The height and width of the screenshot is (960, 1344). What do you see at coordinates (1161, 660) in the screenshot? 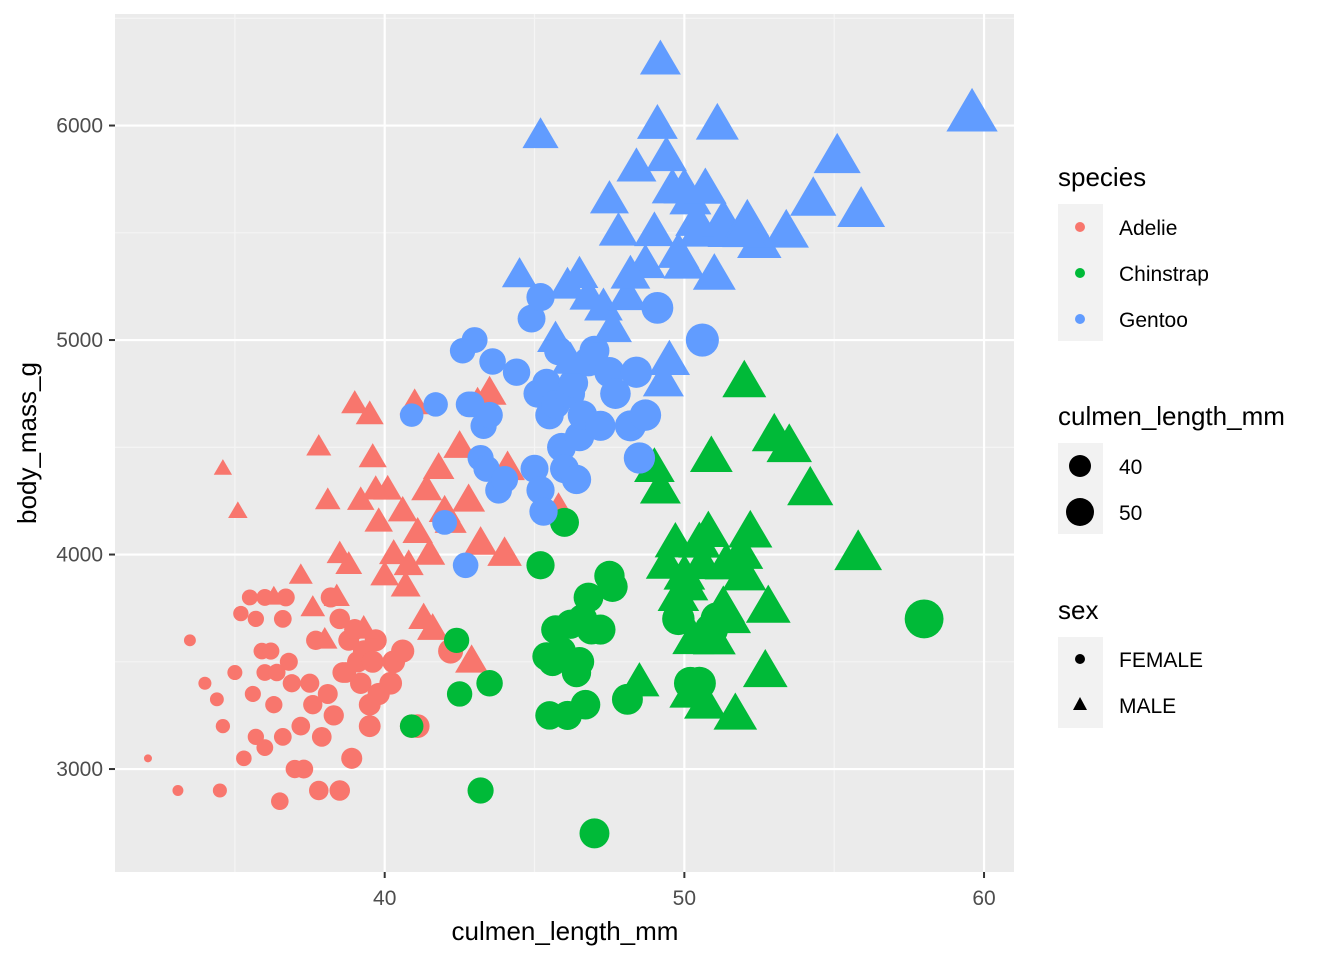
I see `legend-label-female: FEMALE` at bounding box center [1161, 660].